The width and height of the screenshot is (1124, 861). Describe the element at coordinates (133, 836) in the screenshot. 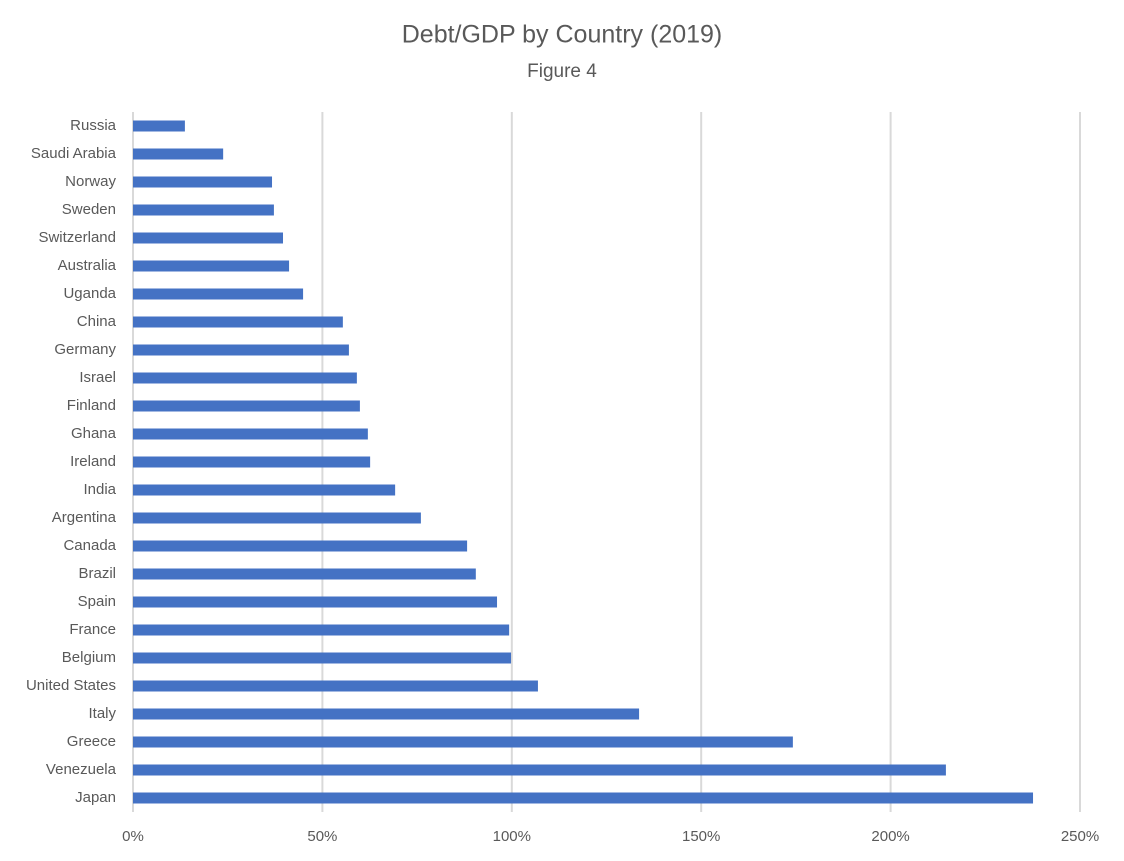

I see `x-tick-label: 0%` at that location.